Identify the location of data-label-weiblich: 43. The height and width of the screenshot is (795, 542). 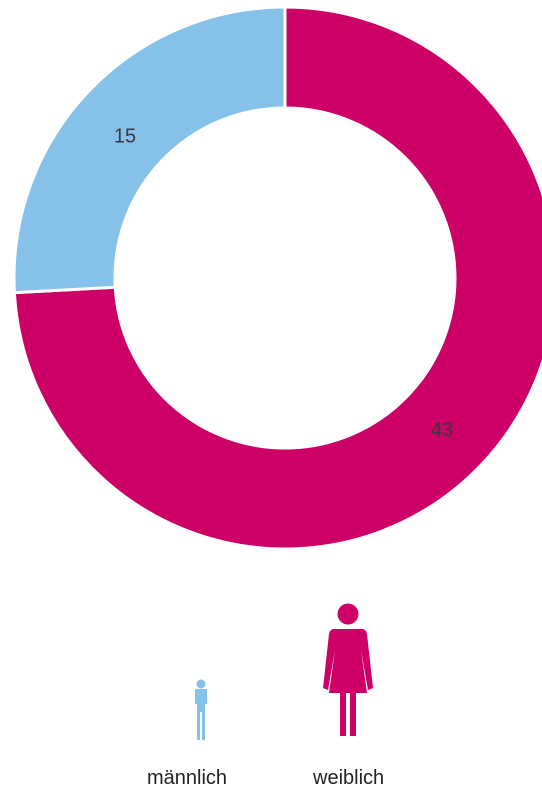
(442, 430).